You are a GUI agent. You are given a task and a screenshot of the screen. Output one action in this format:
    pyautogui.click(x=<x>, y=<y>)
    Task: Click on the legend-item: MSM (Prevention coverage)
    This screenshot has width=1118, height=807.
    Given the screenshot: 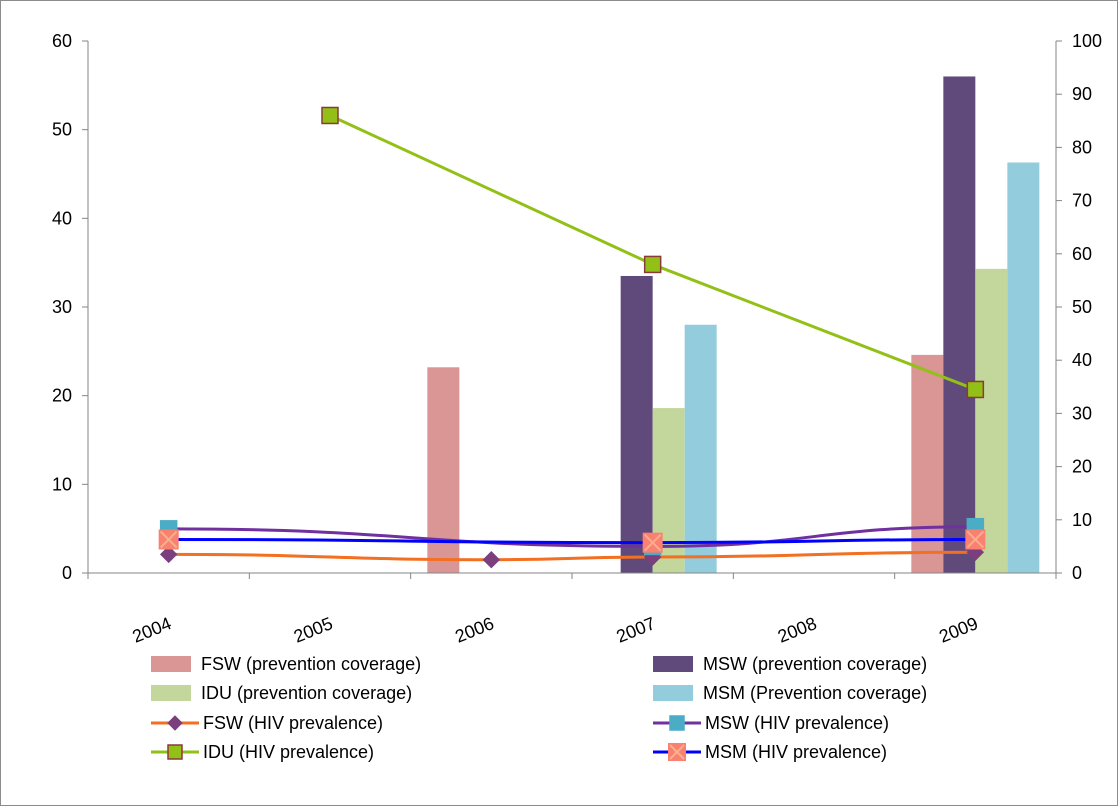 What is the action you would take?
    pyautogui.click(x=790, y=693)
    